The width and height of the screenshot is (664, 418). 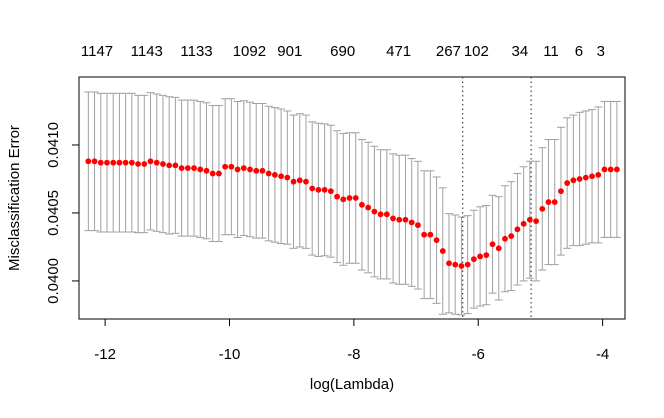 What do you see at coordinates (53, 281) in the screenshot?
I see `y-tick-label: 0.0400` at bounding box center [53, 281].